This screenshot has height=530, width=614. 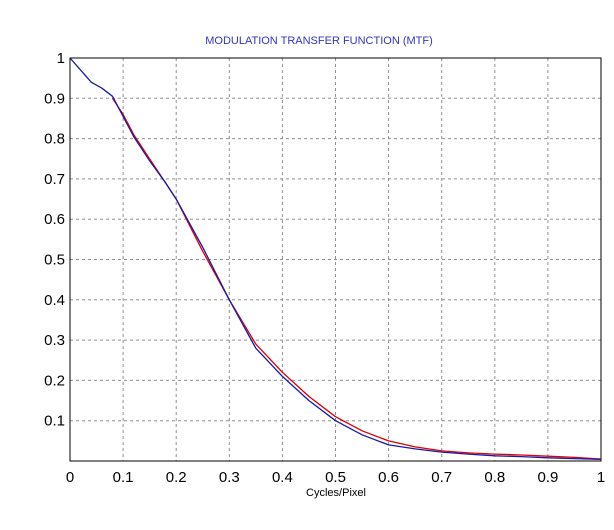 I want to click on x-tick-label: 0.5, so click(x=335, y=477).